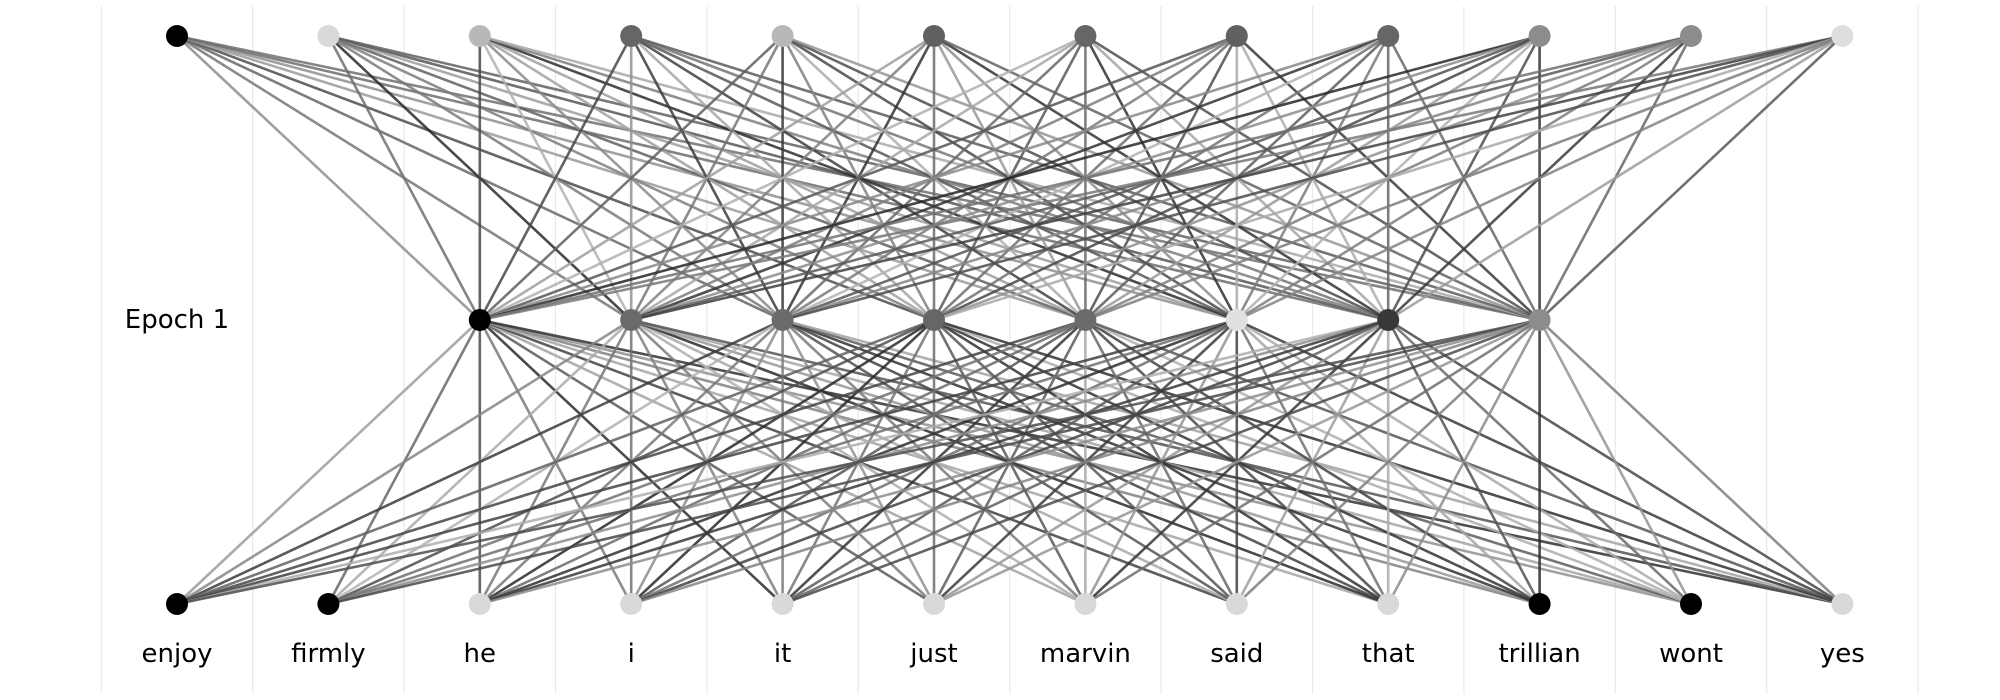 This screenshot has height=700, width=2000. I want to click on vocab-label-just: just, so click(933, 654).